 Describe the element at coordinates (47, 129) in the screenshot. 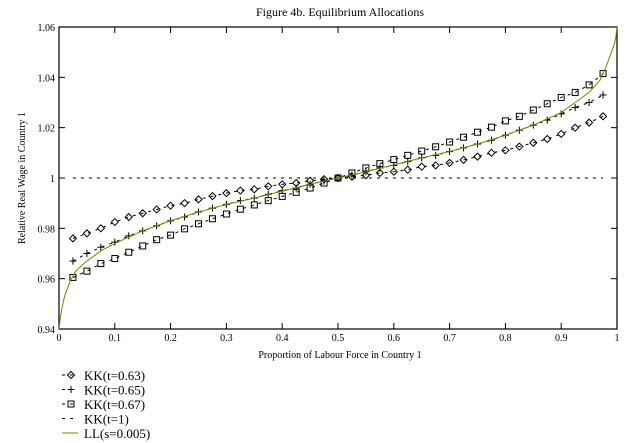

I see `y-tick-label: 1.02` at that location.